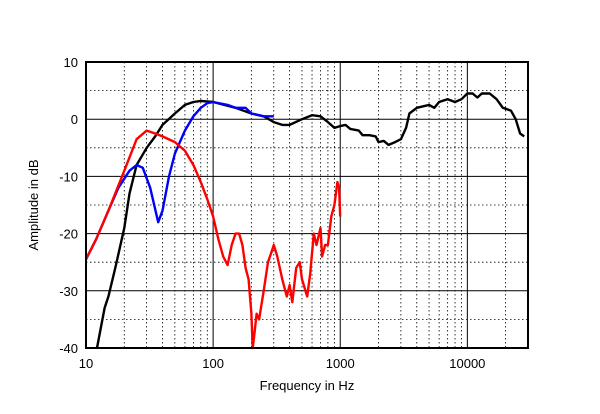 The width and height of the screenshot is (600, 414). Describe the element at coordinates (340, 363) in the screenshot. I see `x-tick-label: 1000` at that location.